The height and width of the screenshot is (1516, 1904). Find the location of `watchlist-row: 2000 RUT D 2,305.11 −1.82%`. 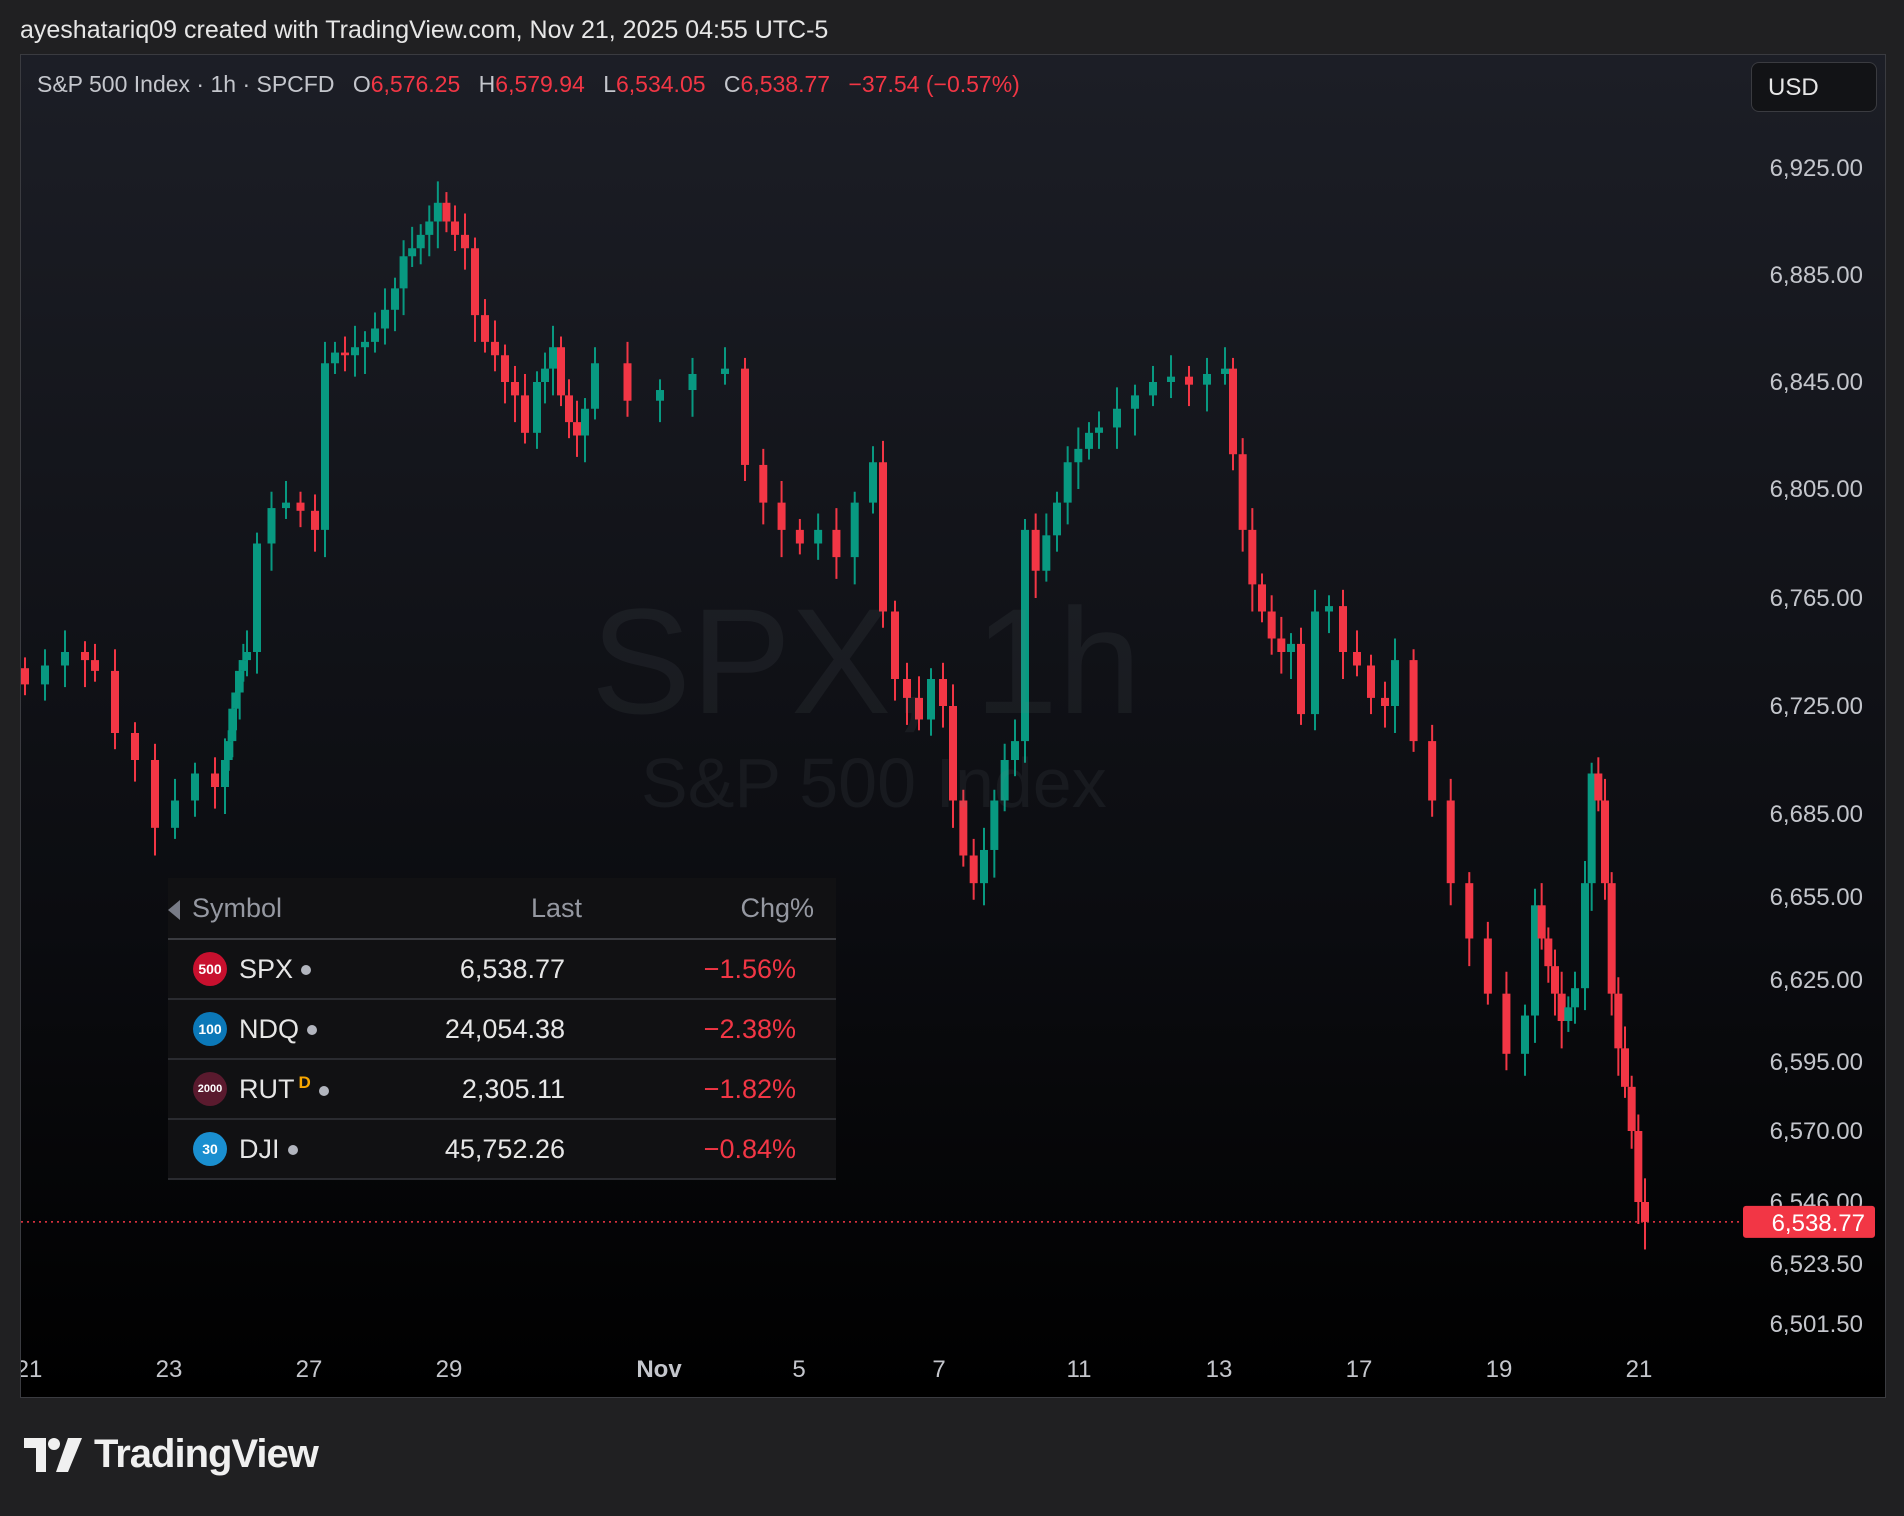

watchlist-row: 2000 RUT D 2,305.11 −1.82% is located at coordinates (502, 1090).